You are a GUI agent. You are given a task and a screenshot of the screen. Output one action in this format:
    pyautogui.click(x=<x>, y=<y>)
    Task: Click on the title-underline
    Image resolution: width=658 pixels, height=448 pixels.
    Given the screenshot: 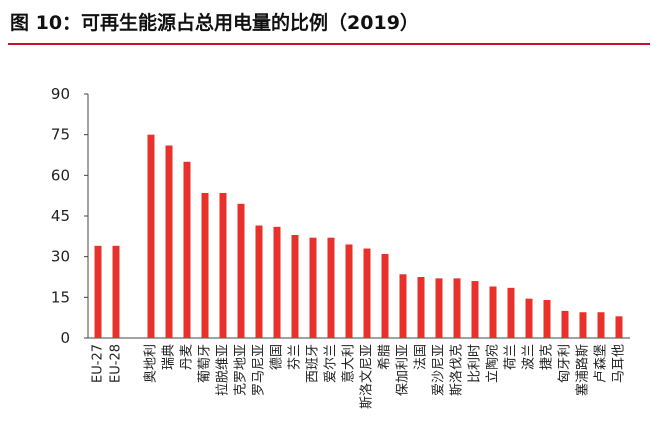 What is the action you would take?
    pyautogui.click(x=329, y=44)
    